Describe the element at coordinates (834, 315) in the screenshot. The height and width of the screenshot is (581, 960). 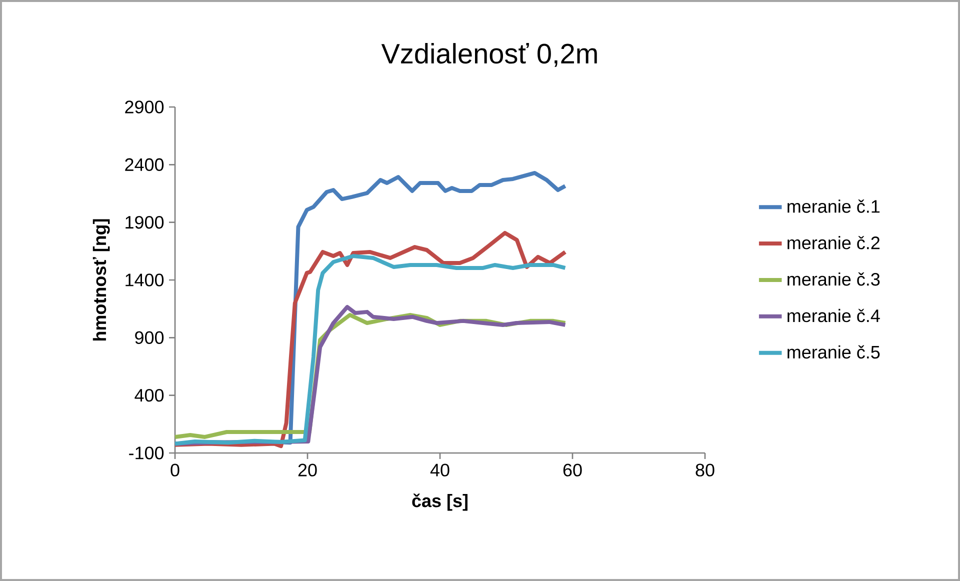
I see `legend-label: meranie č.4` at that location.